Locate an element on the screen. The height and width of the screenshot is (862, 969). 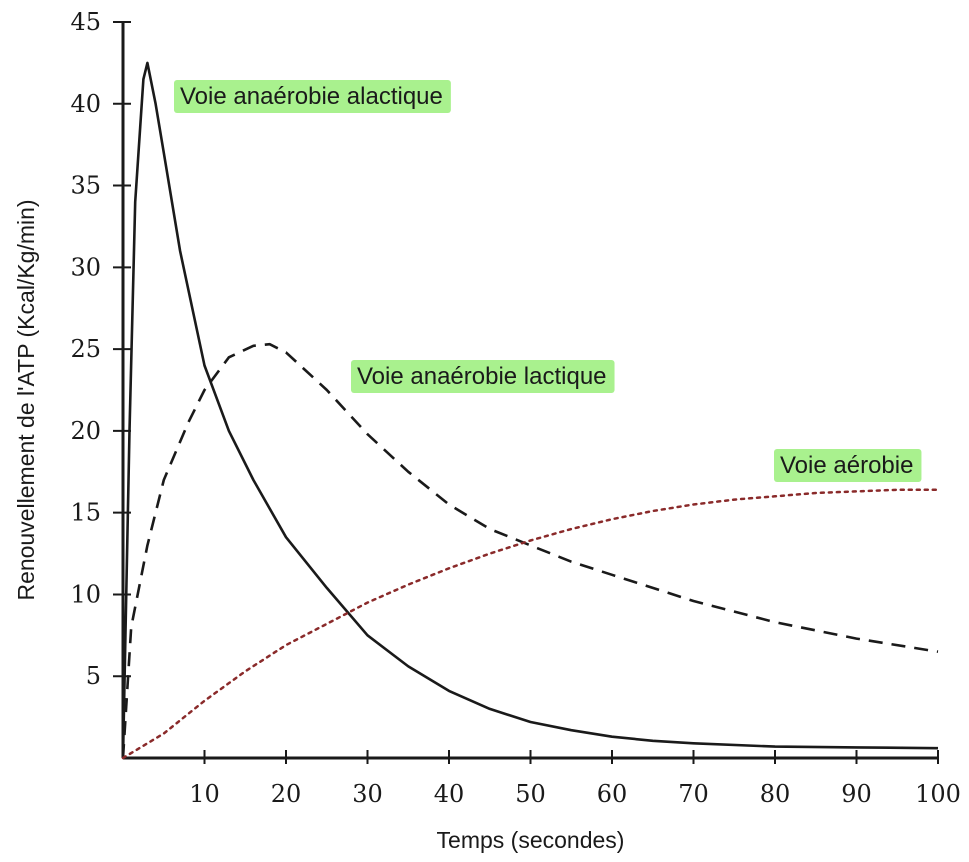
series-label-1: Voie anaérobie alactique is located at coordinates (311, 96).